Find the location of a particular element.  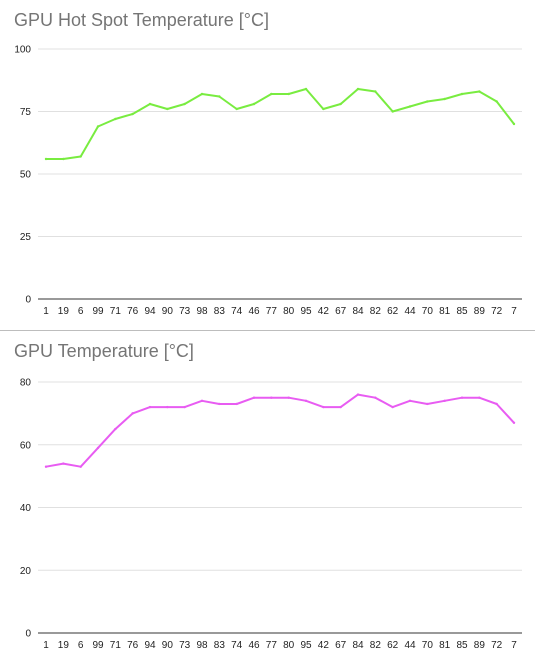

x-tick-label: 70 is located at coordinates (428, 311).